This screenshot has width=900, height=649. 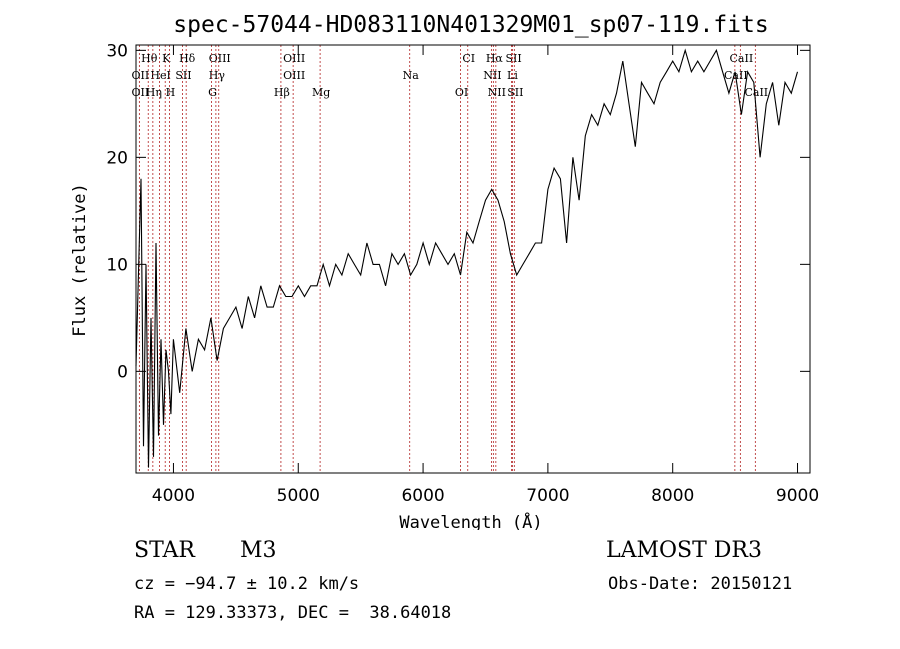 What do you see at coordinates (321, 92) in the screenshot?
I see `line-marker-label: Mg` at bounding box center [321, 92].